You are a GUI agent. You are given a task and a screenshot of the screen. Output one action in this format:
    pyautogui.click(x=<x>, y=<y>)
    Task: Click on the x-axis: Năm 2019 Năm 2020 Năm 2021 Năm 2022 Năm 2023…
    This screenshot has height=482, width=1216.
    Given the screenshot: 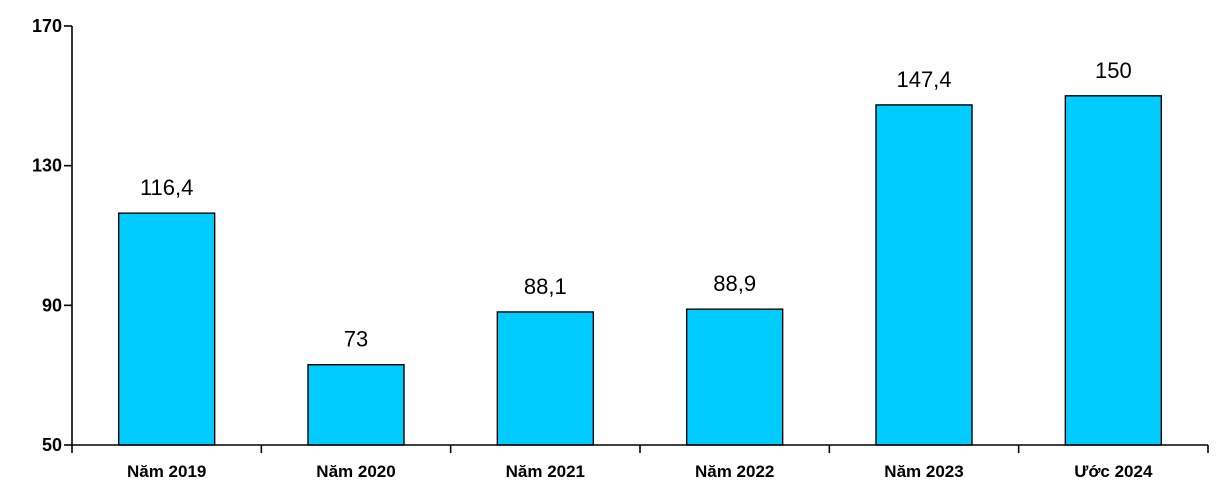 What is the action you would take?
    pyautogui.click(x=640, y=462)
    